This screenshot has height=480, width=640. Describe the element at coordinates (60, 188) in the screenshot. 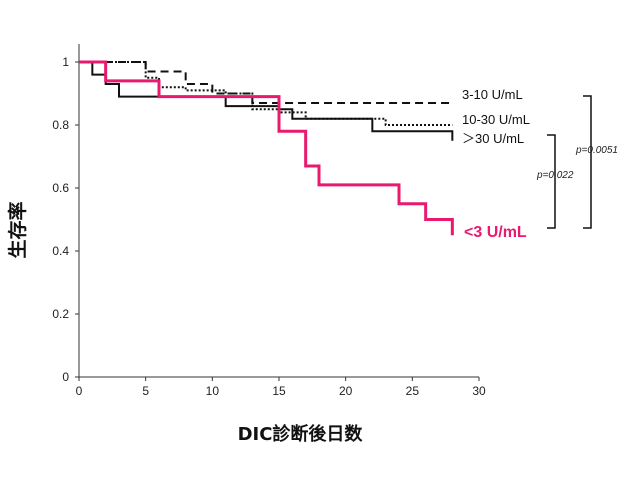

I see `y-tick-label: 0.6` at that location.